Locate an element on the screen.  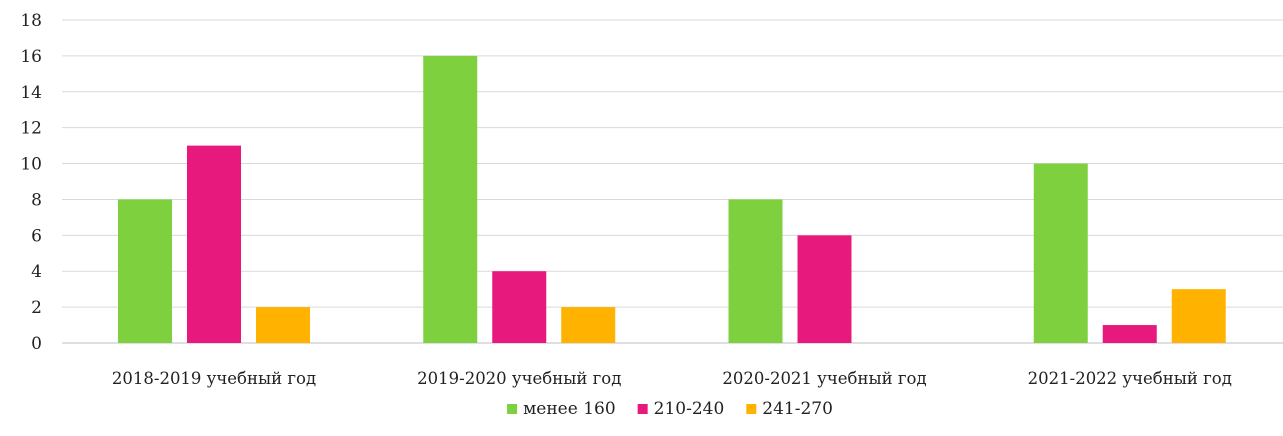
x-category-label: 2021-2022 учебный год is located at coordinates (1130, 378).